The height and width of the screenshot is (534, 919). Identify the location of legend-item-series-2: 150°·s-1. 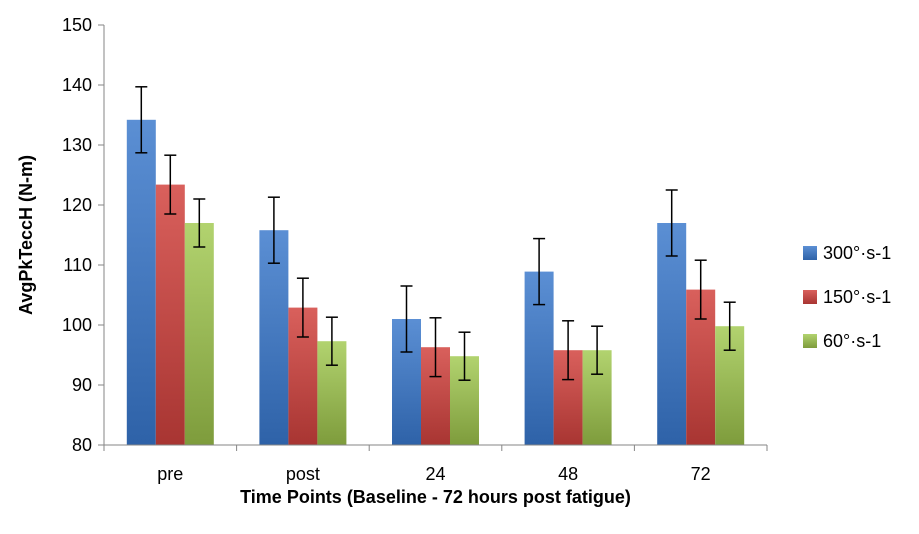
(847, 297).